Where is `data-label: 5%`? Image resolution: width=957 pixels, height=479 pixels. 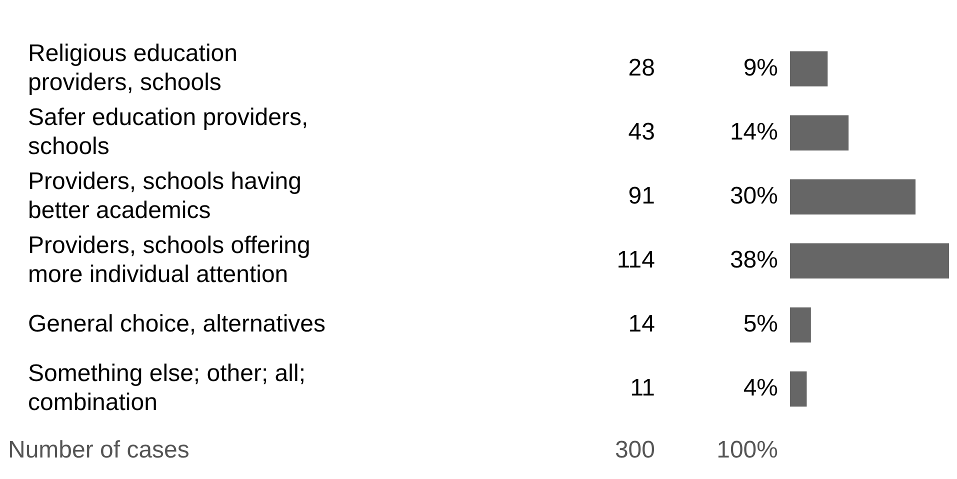 data-label: 5% is located at coordinates (760, 324).